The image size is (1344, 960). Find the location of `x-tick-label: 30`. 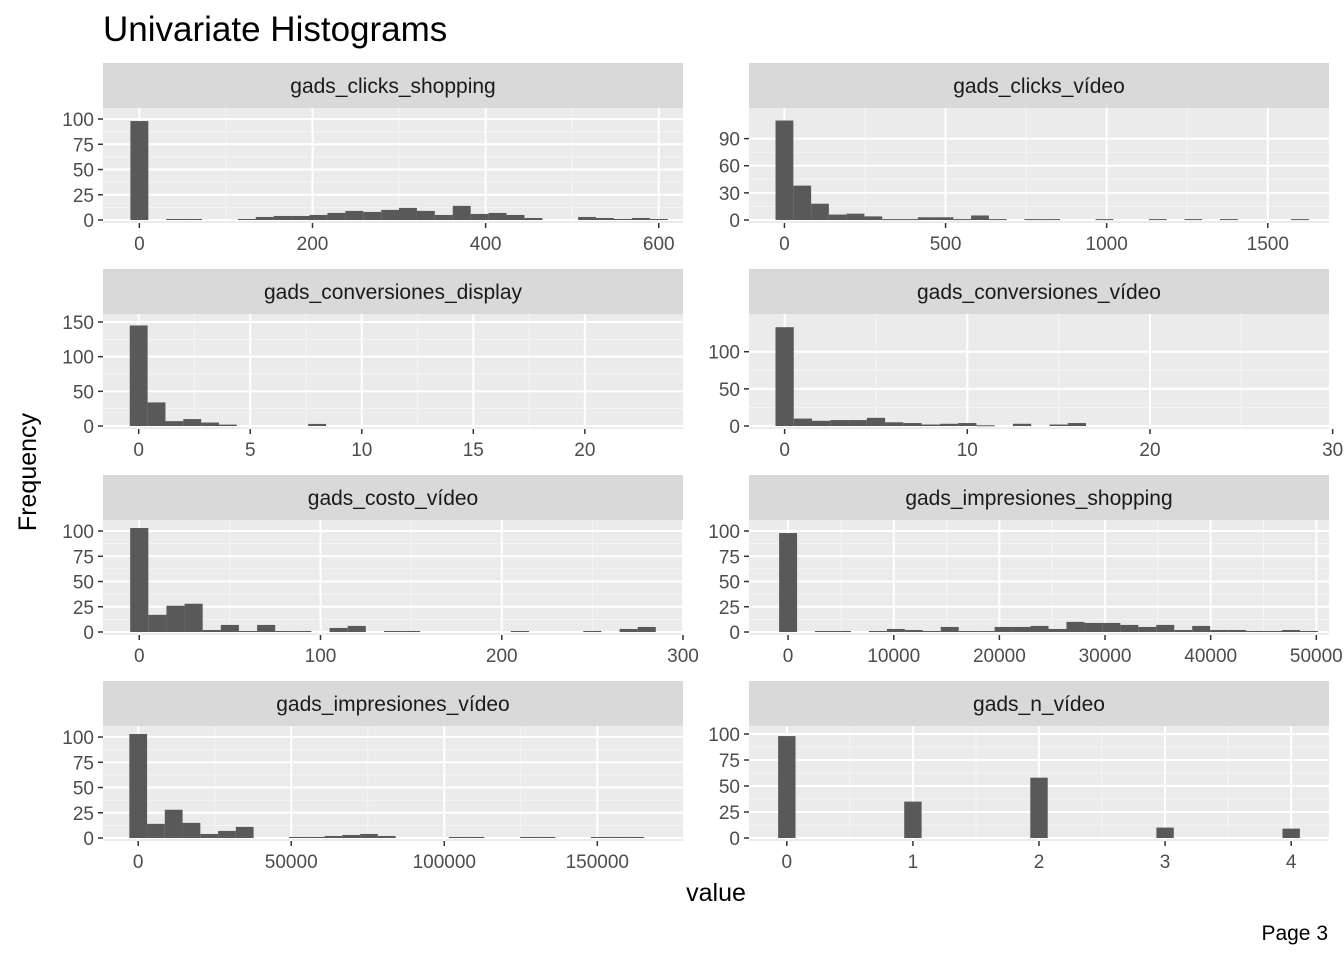

x-tick-label: 30 is located at coordinates (1332, 450).